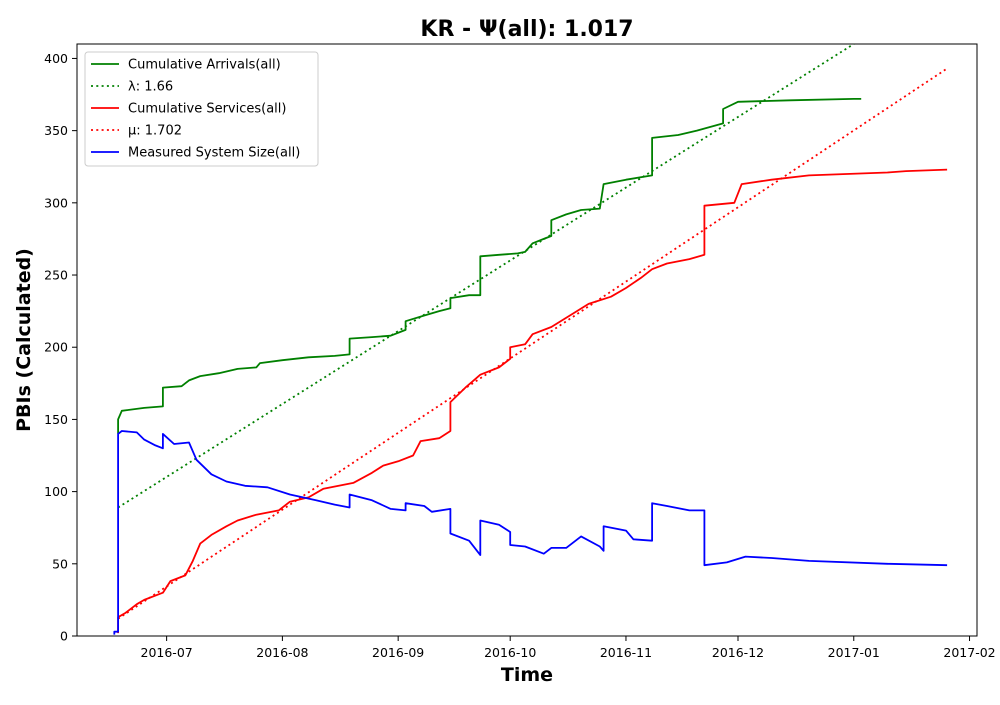 The image size is (1000, 705). Describe the element at coordinates (526, 29) in the screenshot. I see `chart-title: KR - Ψ(all): 1.017` at that location.